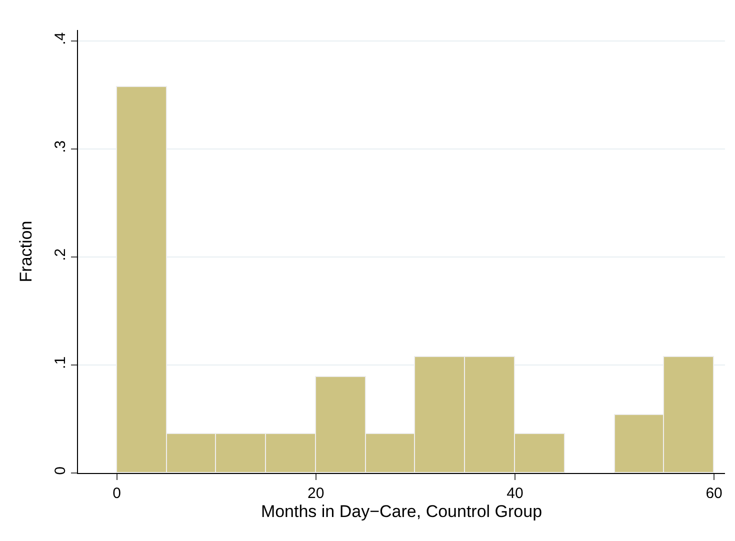 This screenshot has width=735, height=541. Describe the element at coordinates (714, 493) in the screenshot. I see `x-tick-label: 60` at that location.